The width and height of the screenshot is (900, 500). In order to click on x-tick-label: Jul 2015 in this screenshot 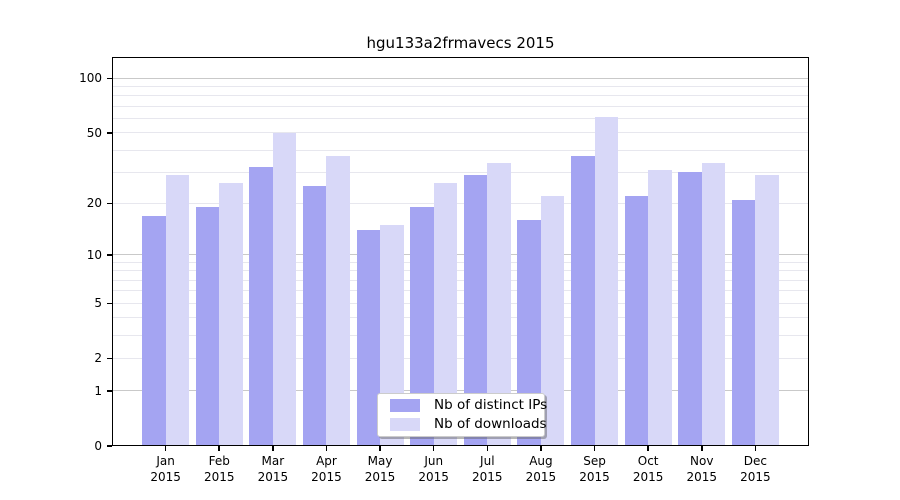, I will do `click(487, 469)`.